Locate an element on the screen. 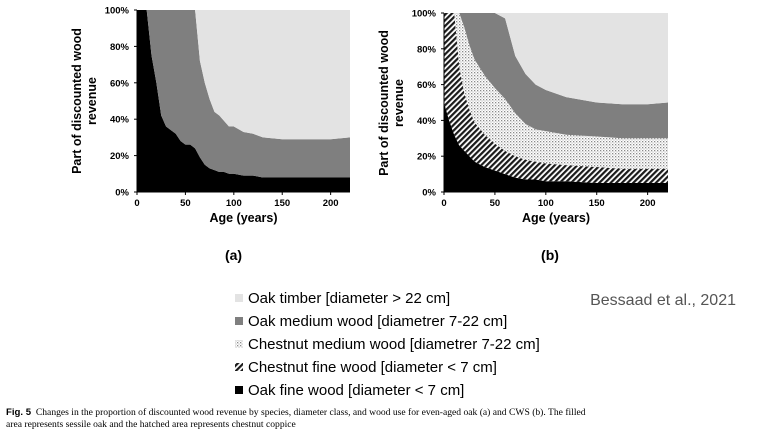  panel-label: (b) is located at coordinates (550, 255).